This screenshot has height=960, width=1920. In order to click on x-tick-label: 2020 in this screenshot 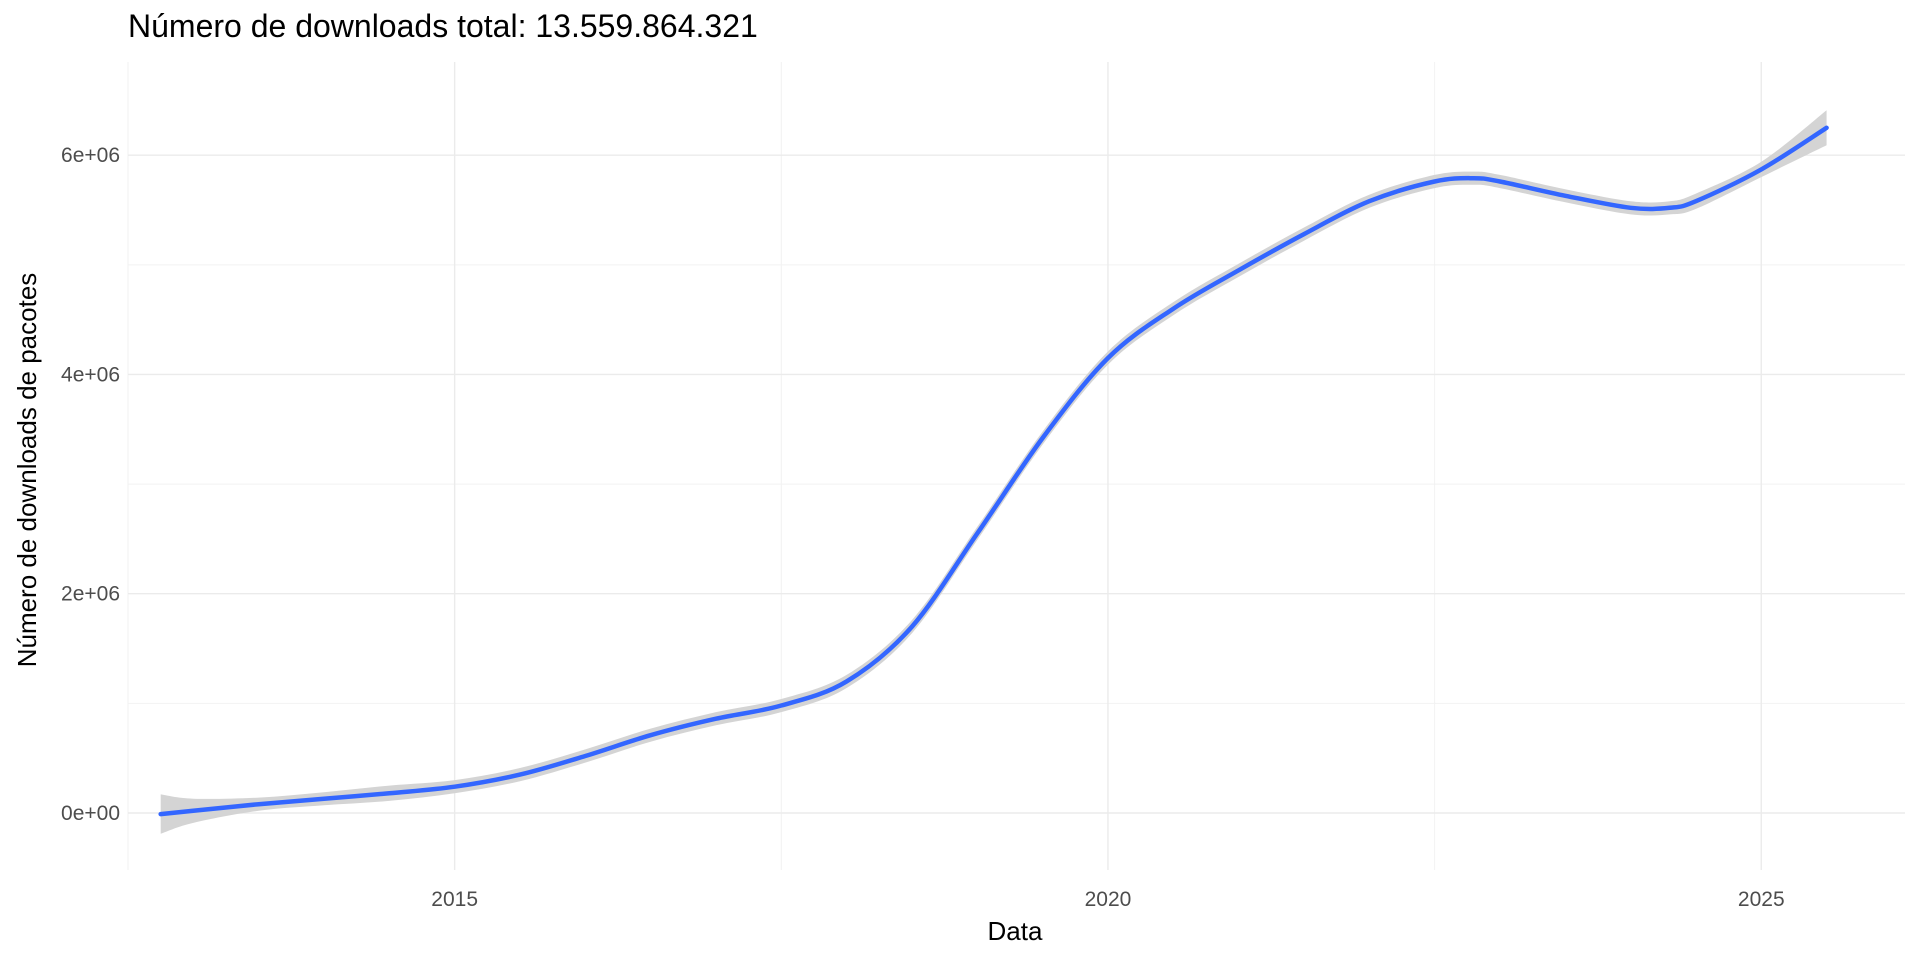, I will do `click(1108, 899)`.